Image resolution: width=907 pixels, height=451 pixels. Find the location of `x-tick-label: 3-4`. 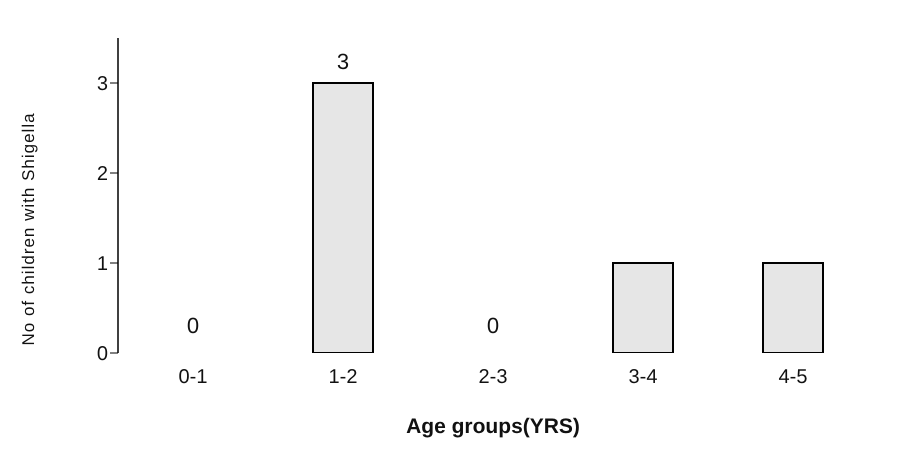

x-tick-label: 3-4 is located at coordinates (643, 377).